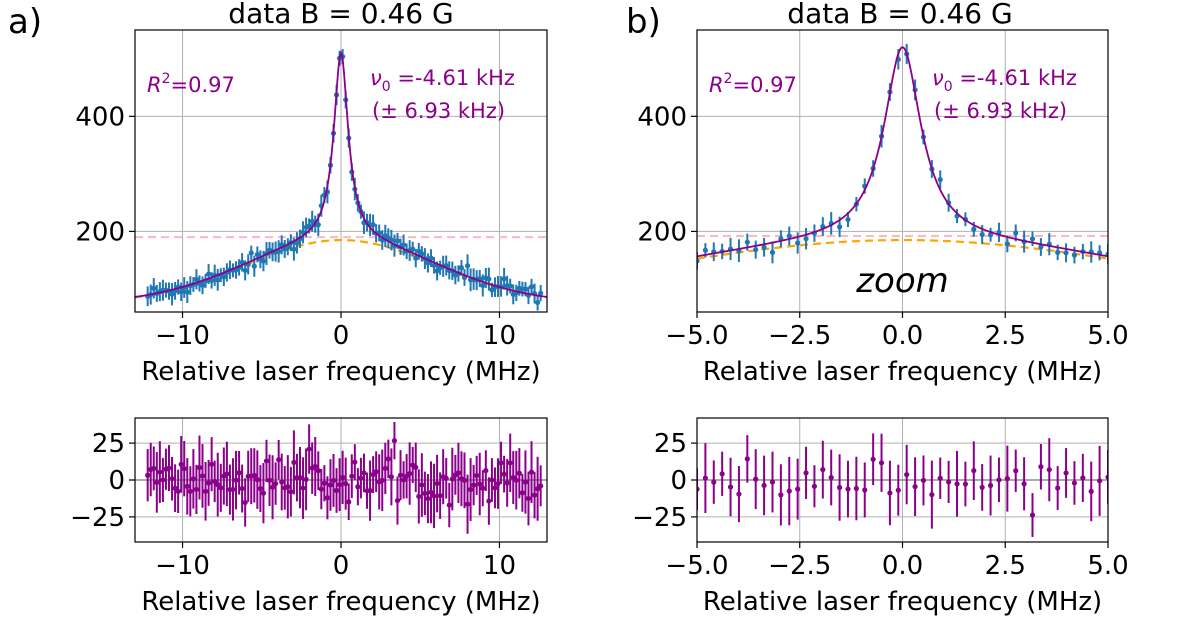  I want to click on y-tick-label: 400, so click(100, 117).